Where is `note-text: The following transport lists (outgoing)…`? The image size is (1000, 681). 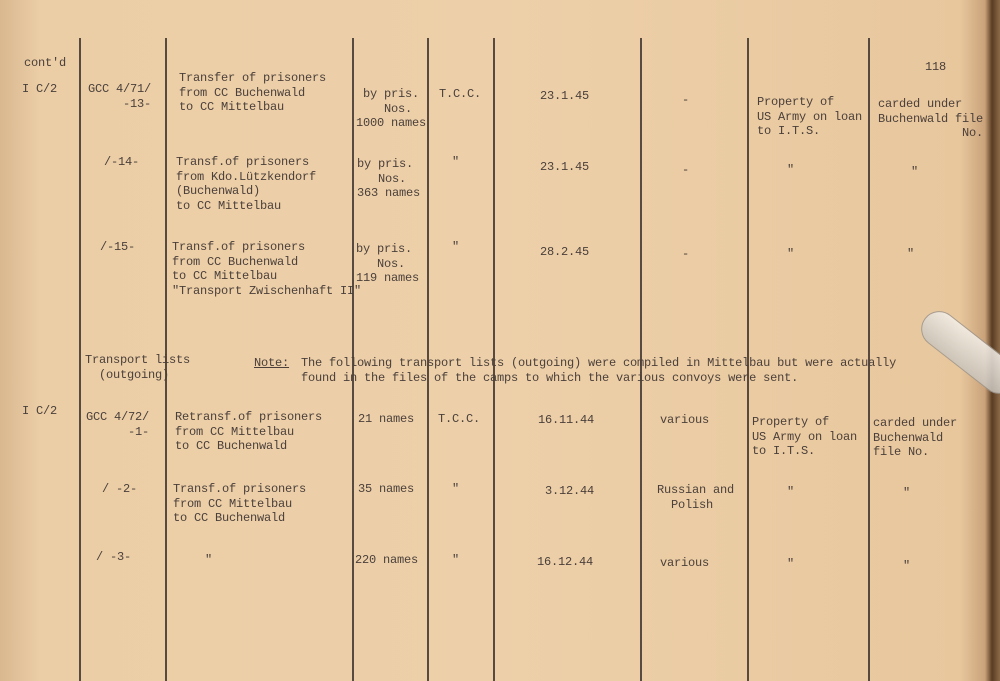
note-text: The following transport lists (outgoing)… is located at coordinates (599, 370).